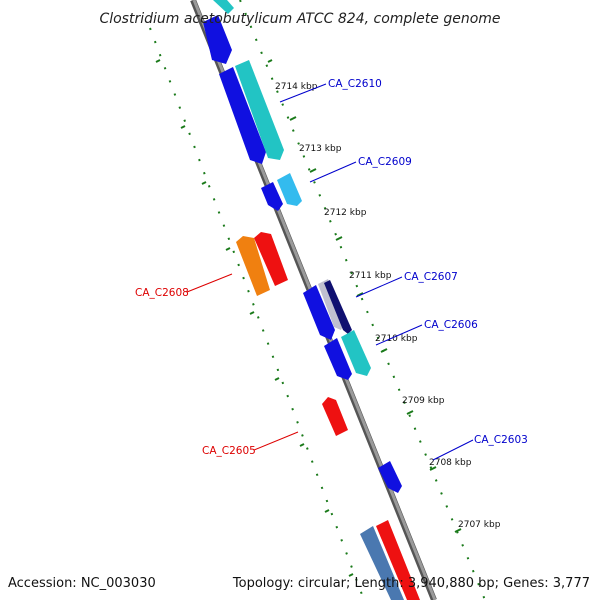  What do you see at coordinates (355, 84) in the screenshot?
I see `gene-label-forward: CA_C2610` at bounding box center [355, 84].